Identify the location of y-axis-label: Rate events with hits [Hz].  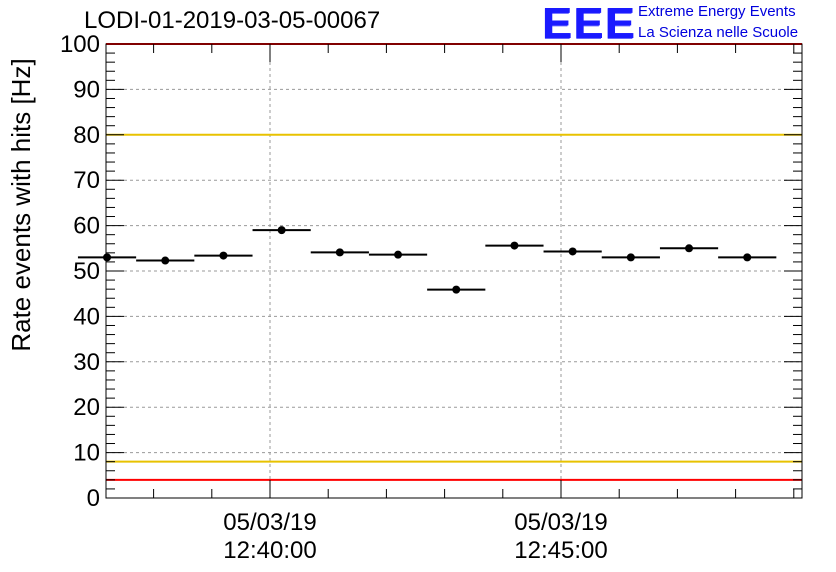
(21, 204).